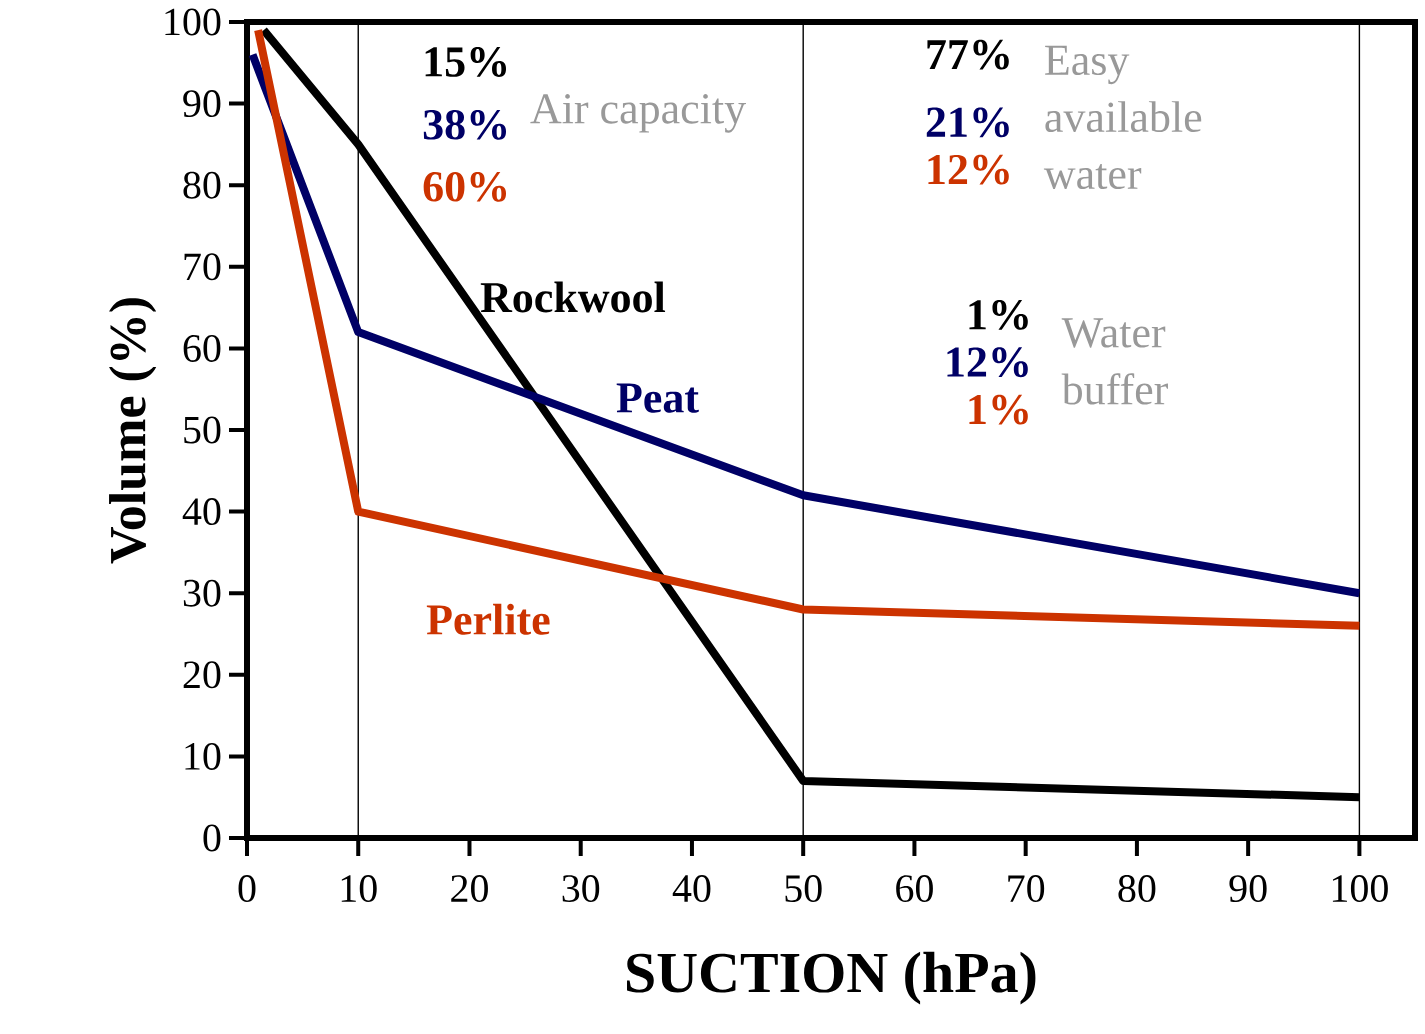 The width and height of the screenshot is (1425, 1034). I want to click on x-tick-label: 60, so click(914, 889).